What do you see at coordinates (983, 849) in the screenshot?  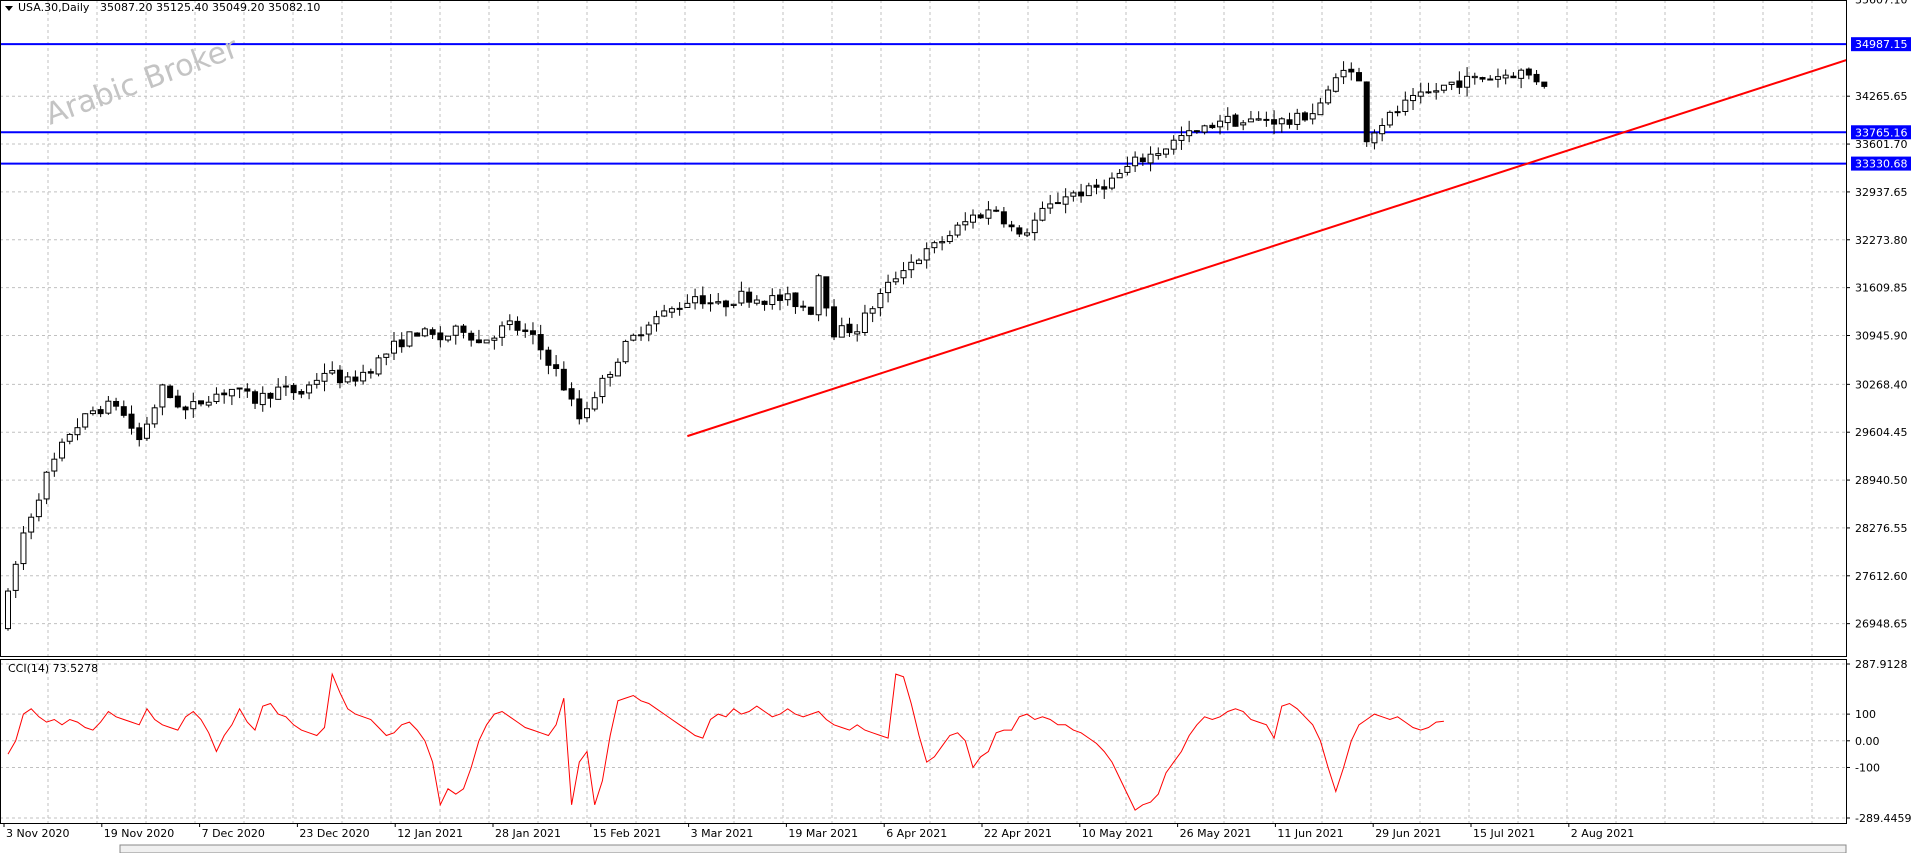 I see `horizontal-scrollbar` at bounding box center [983, 849].